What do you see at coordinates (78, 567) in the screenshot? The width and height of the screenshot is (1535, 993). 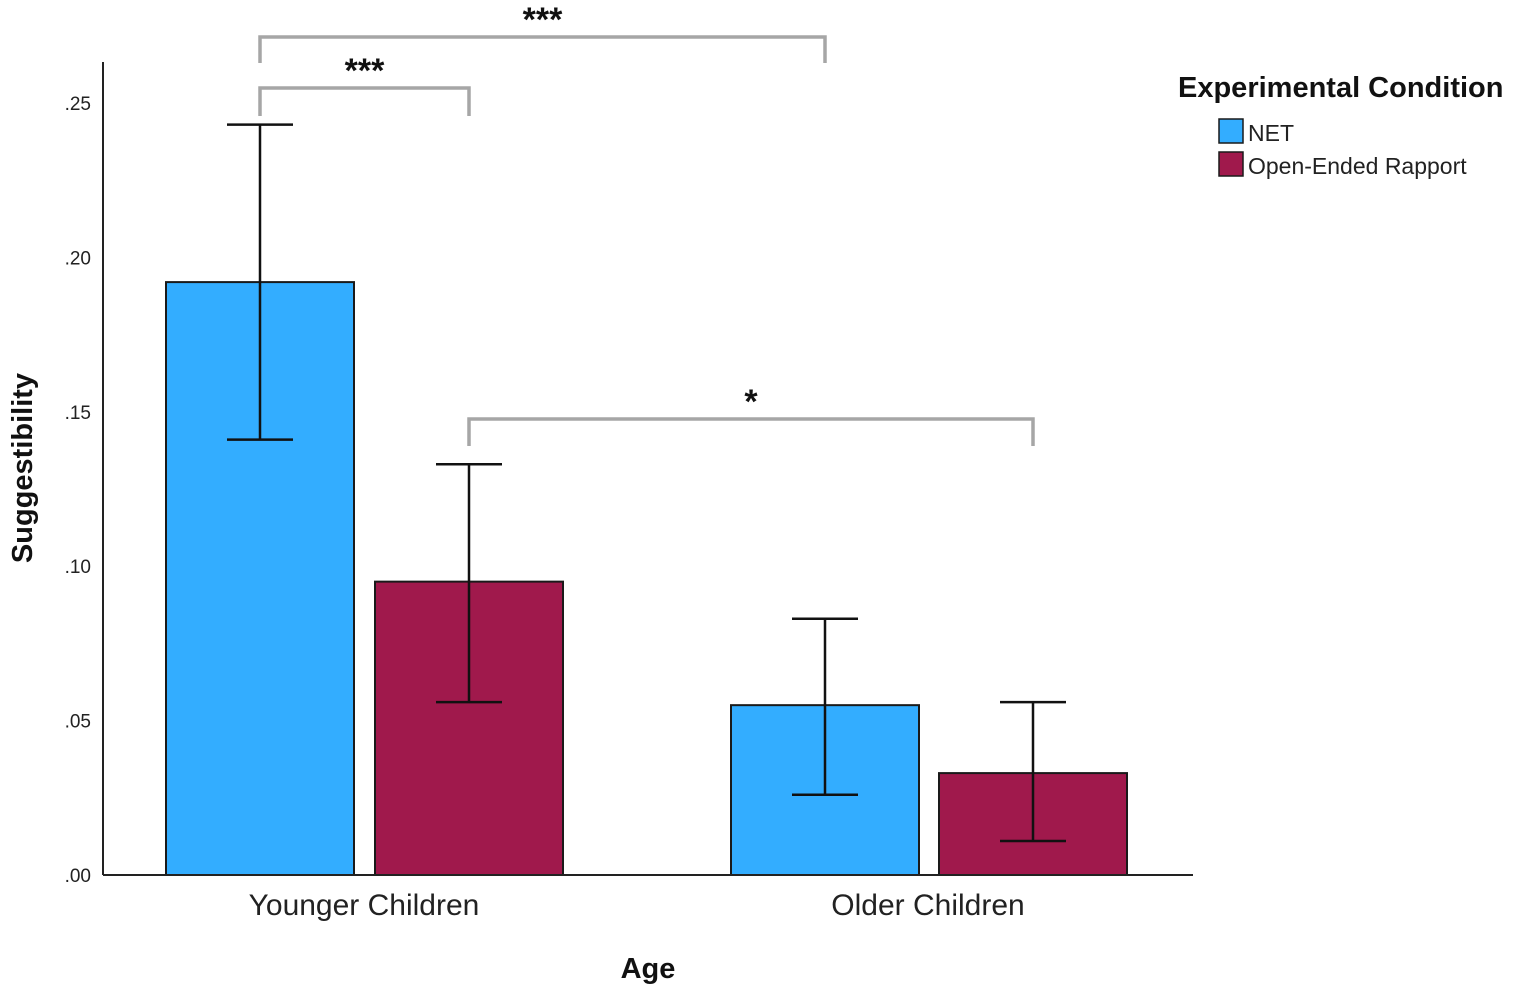 I see `y-tick-label: .10` at bounding box center [78, 567].